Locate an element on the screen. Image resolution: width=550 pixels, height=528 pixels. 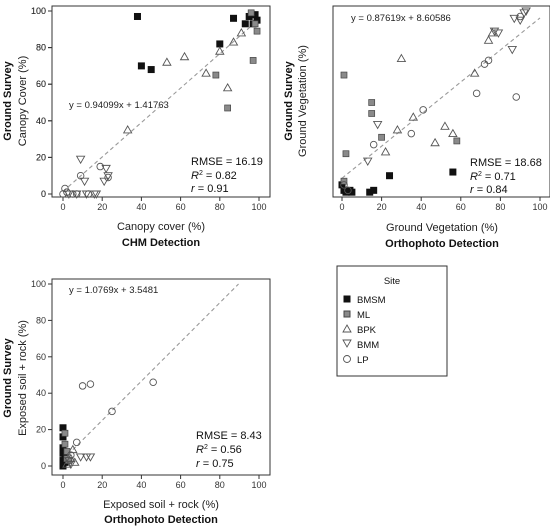
legend: Site BMSM ML BPK BMM LP is located at coordinates (392, 321).